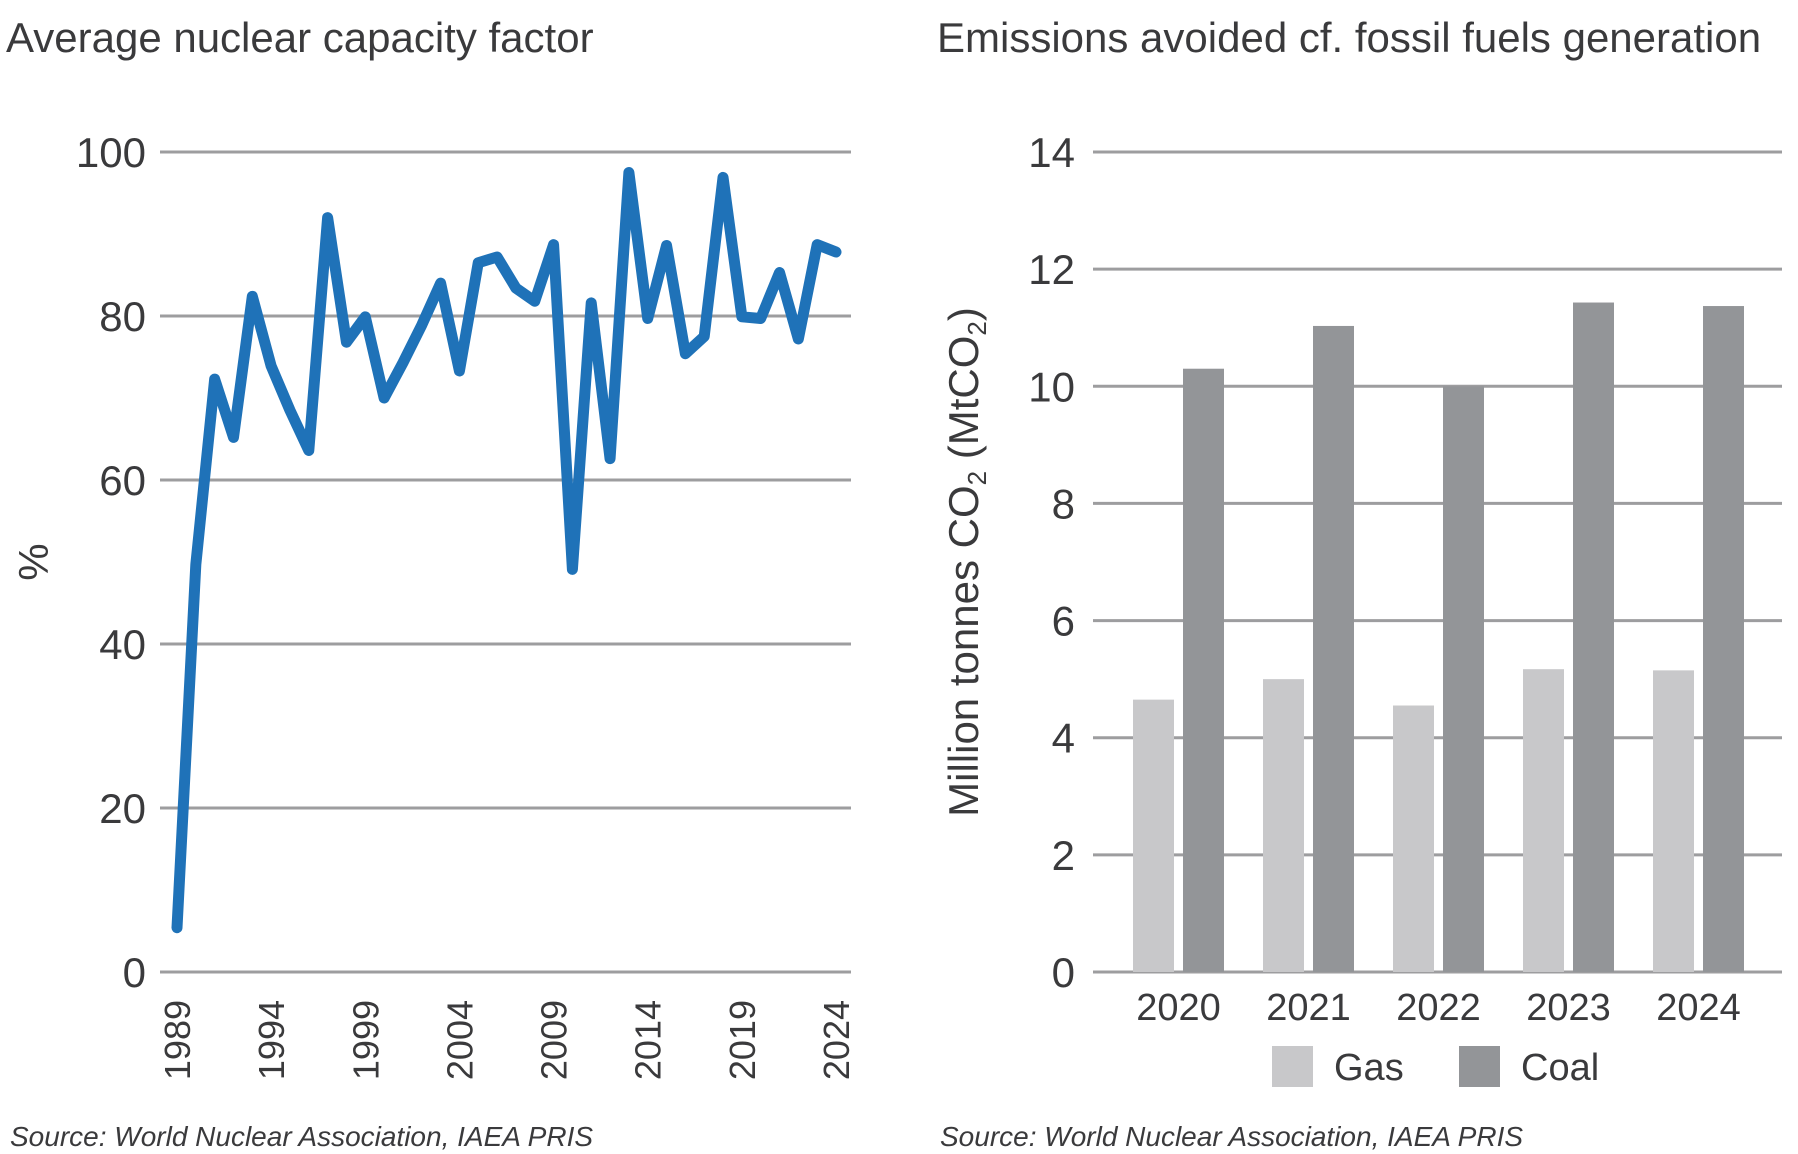 The width and height of the screenshot is (1798, 1154). I want to click on line-chart-title: Average nuclear capacity factor, so click(300, 37).